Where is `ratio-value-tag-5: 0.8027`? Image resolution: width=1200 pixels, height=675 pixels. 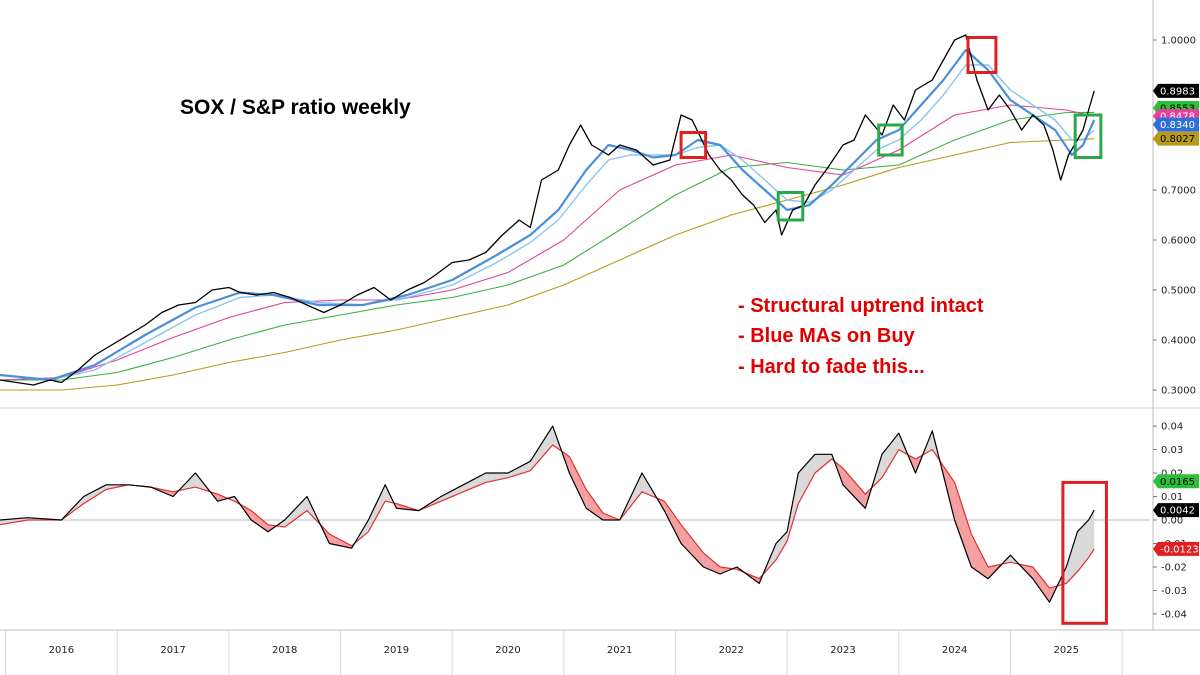 ratio-value-tag-5: 0.8027 is located at coordinates (1176, 138).